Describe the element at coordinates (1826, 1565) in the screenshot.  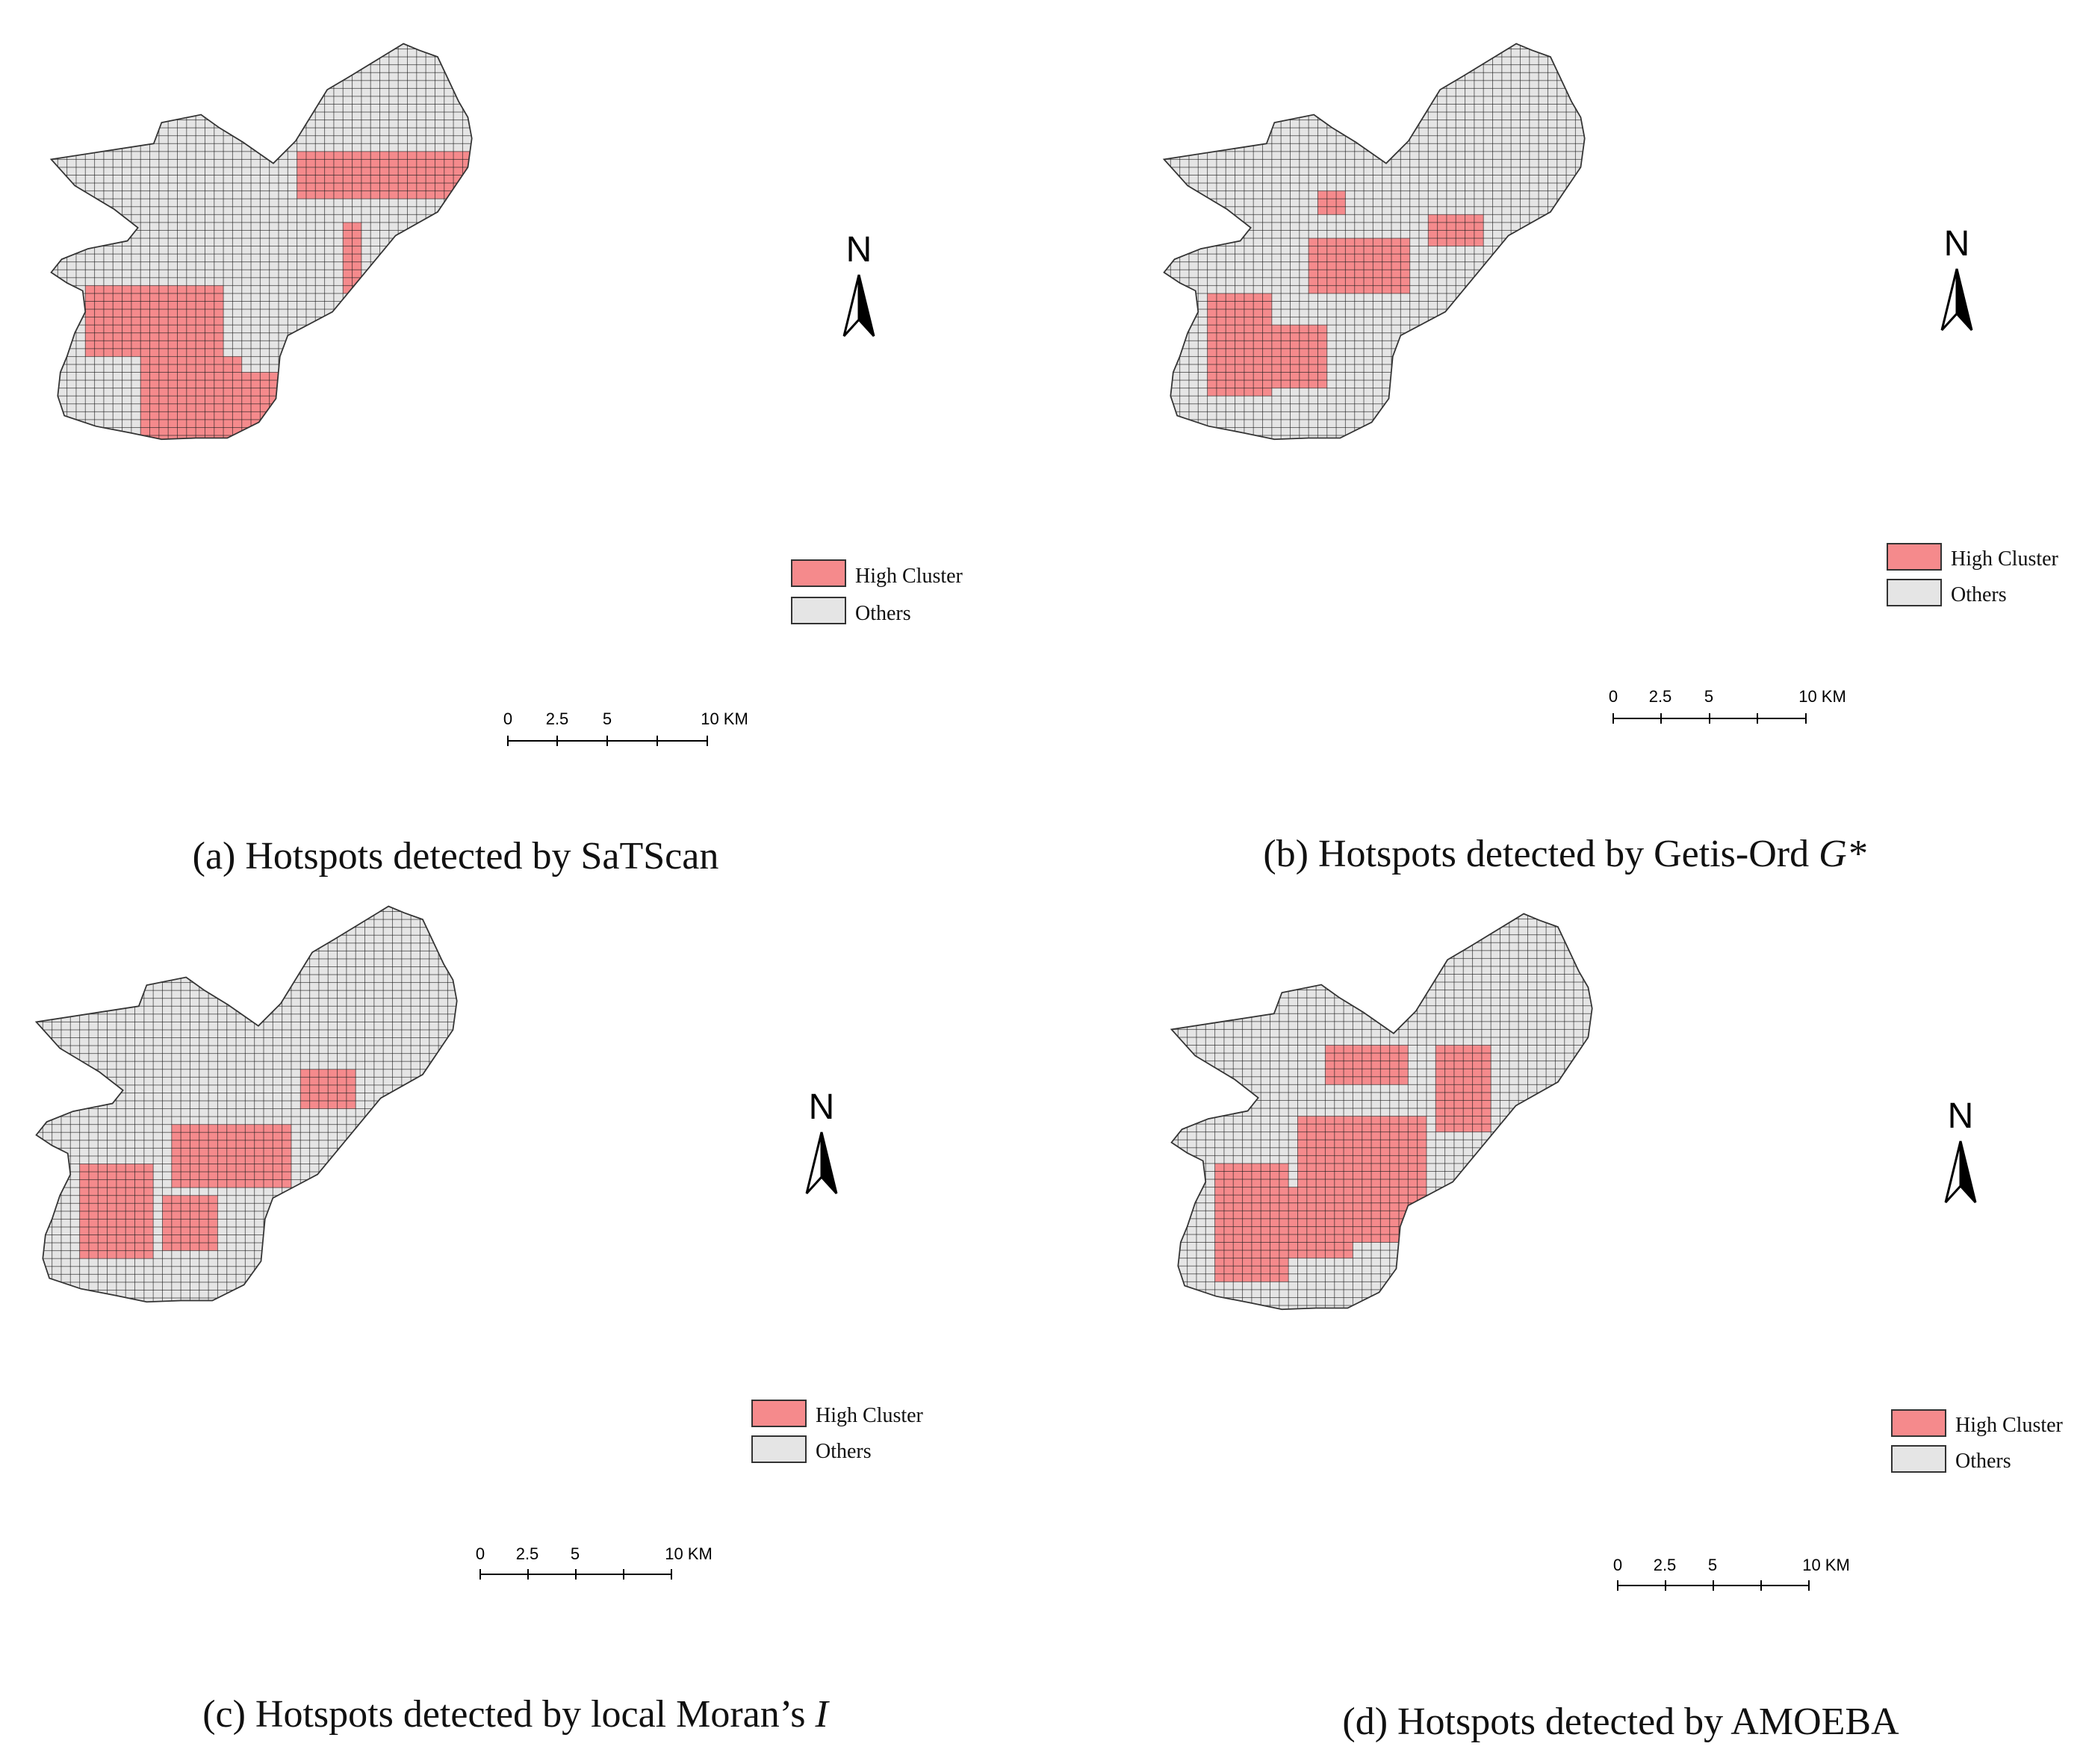
I see `scale-label-d-3: 10 KM` at that location.